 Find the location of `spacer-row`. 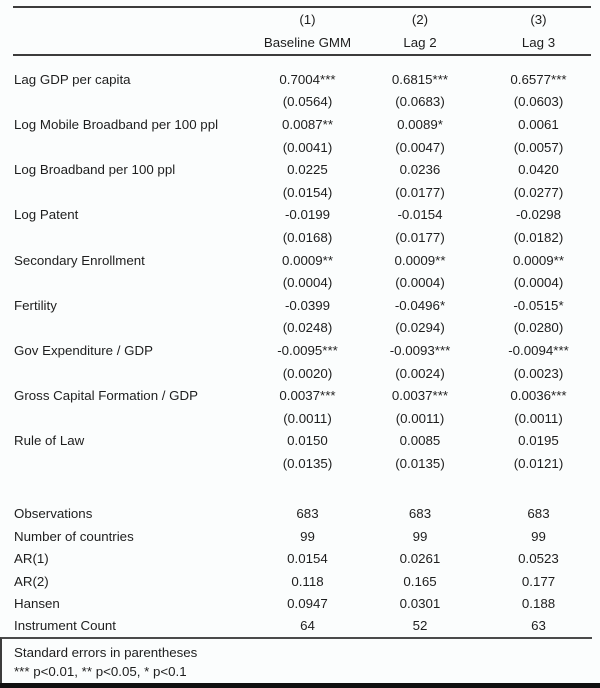

spacer-row is located at coordinates (300, 489).